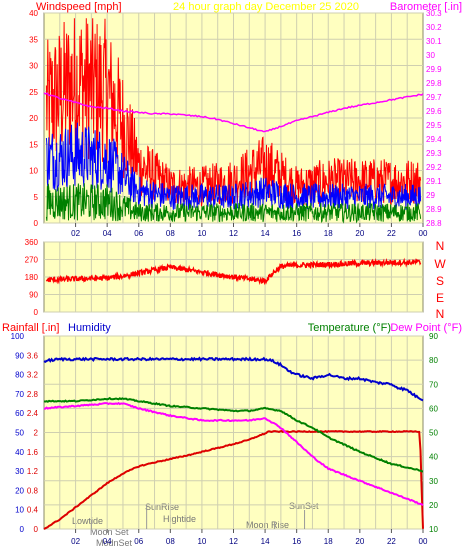  Describe the element at coordinates (296, 541) in the screenshot. I see `rain-x-tick-label: 16` at that location.